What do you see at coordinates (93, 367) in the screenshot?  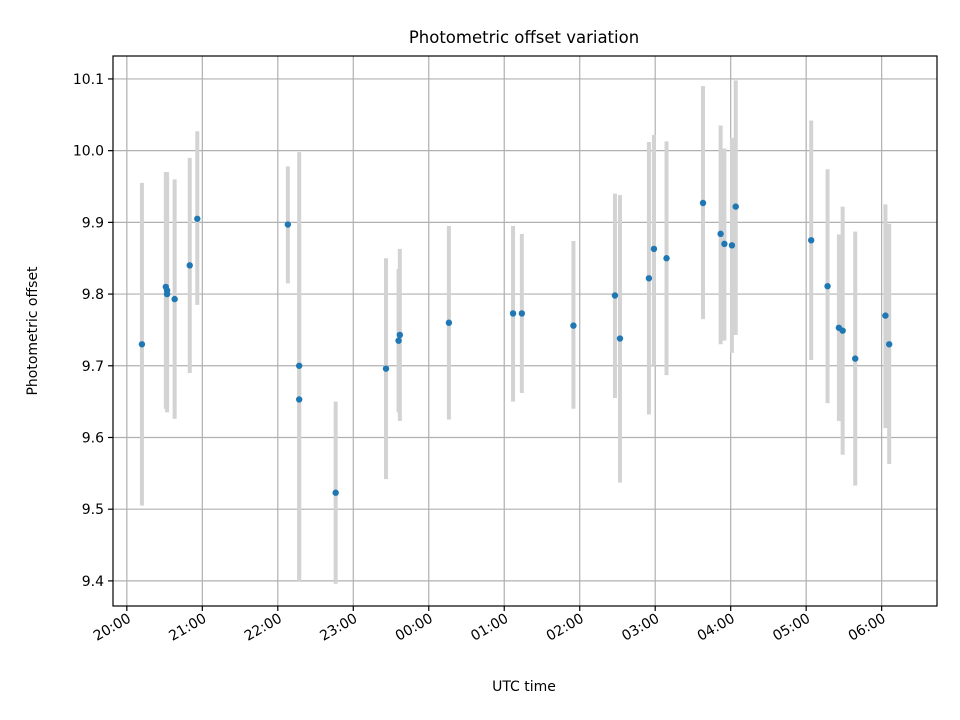 I see `y-tick-label: 9.7` at bounding box center [93, 367].